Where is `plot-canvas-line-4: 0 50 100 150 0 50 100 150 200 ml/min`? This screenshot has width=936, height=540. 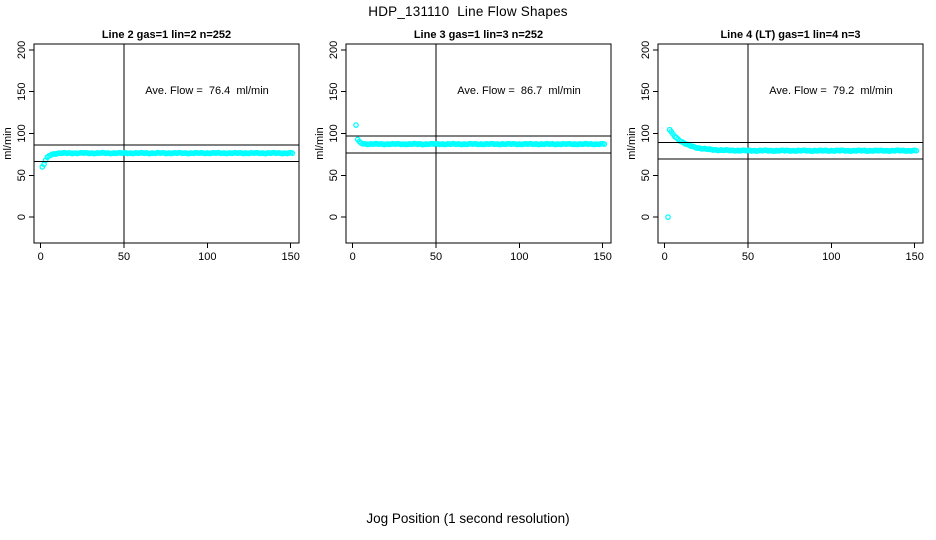
plot-canvas-line-4: 0 50 100 150 0 50 100 150 200 ml/min is located at coordinates (775, 152).